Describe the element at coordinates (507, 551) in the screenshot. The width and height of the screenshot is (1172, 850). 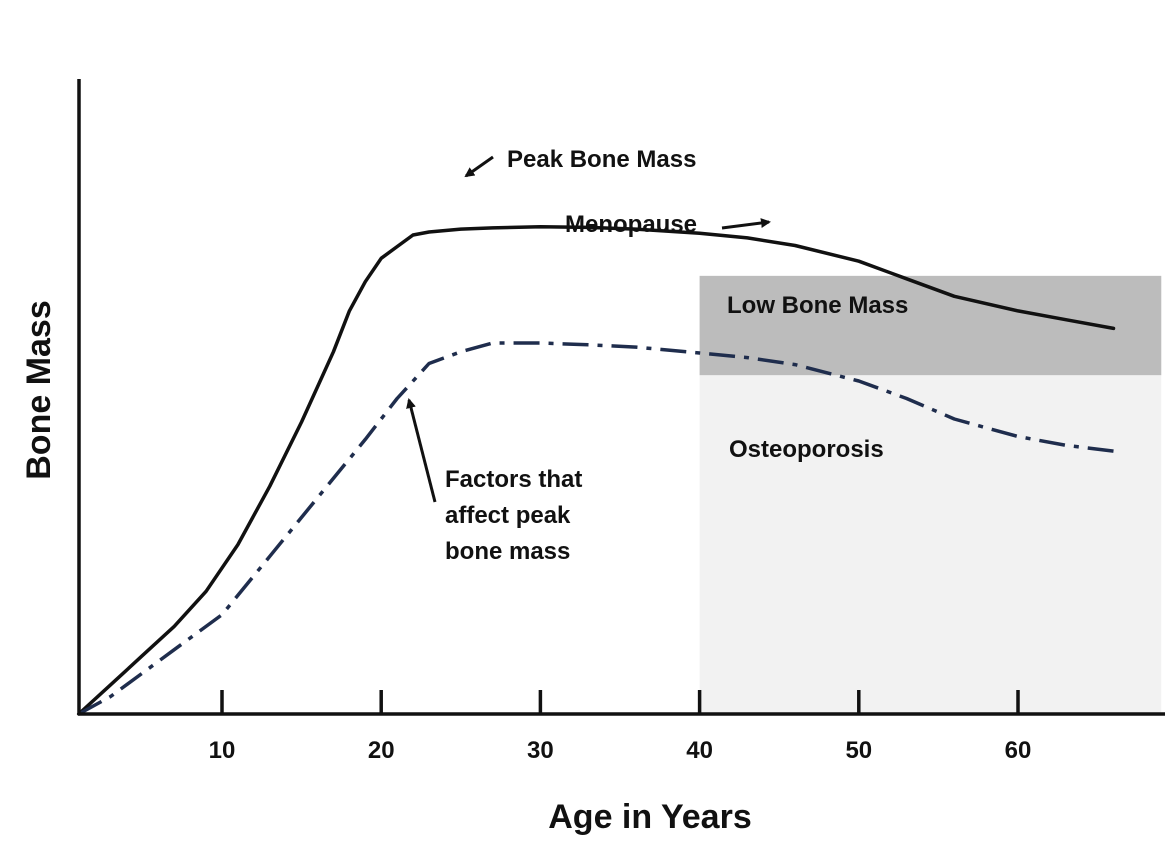
I see `factors-annotation-line-3: bone mass` at that location.